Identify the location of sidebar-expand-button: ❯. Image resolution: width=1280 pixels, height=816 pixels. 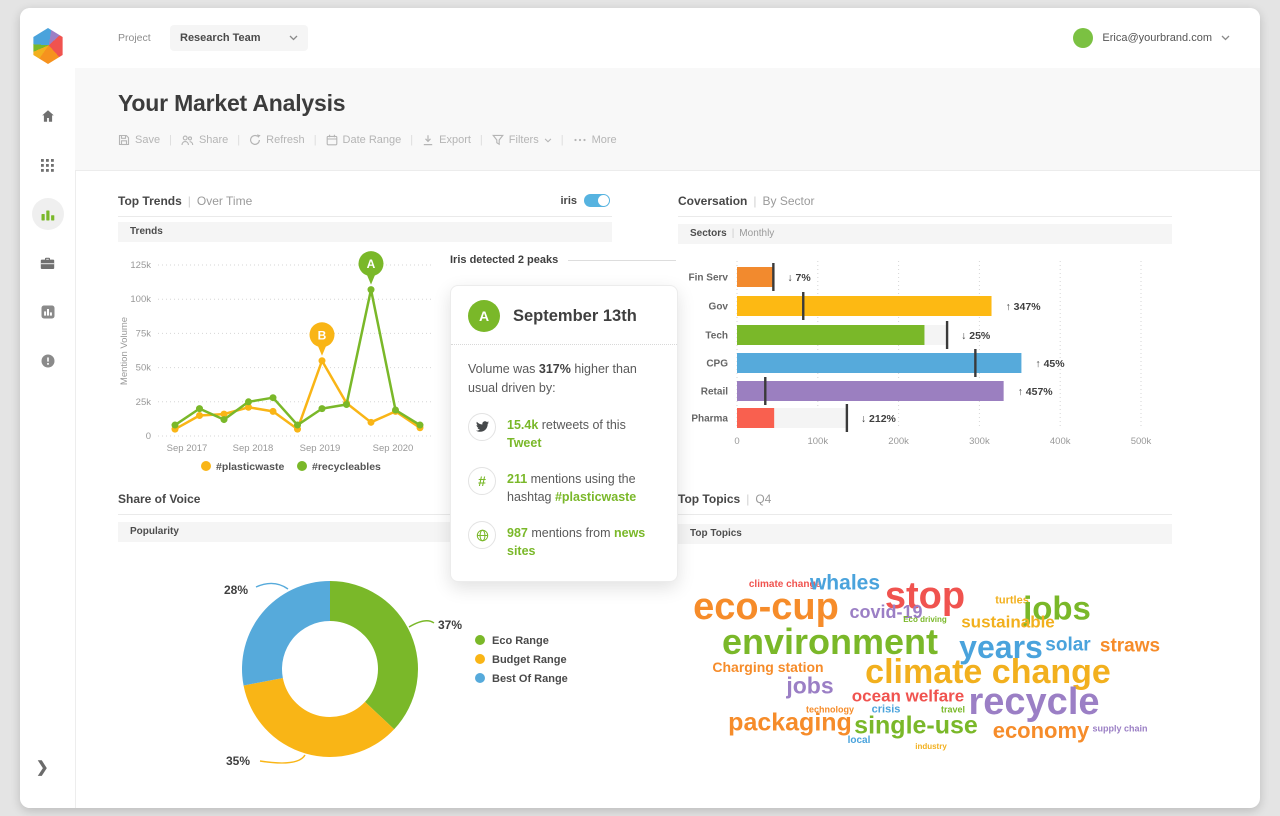
(42, 767).